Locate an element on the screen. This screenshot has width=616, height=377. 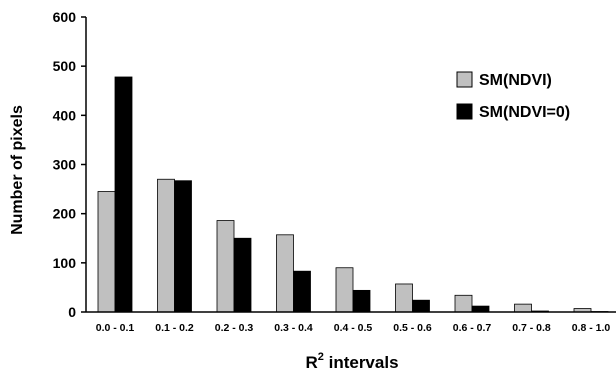
x-tick-label: 0.3 - 0.4 is located at coordinates (293, 328).